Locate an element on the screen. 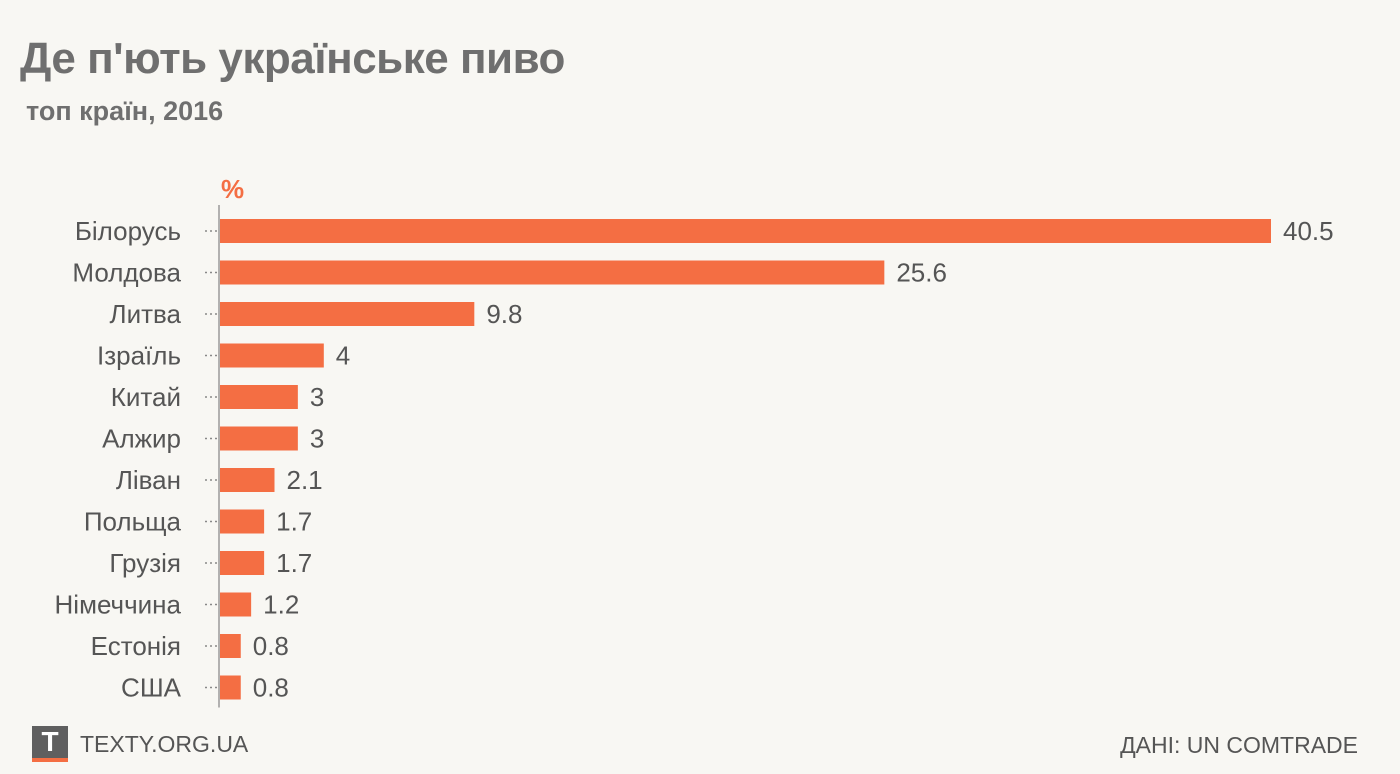 The height and width of the screenshot is (774, 1400). category-label: Німеччина is located at coordinates (118, 605).